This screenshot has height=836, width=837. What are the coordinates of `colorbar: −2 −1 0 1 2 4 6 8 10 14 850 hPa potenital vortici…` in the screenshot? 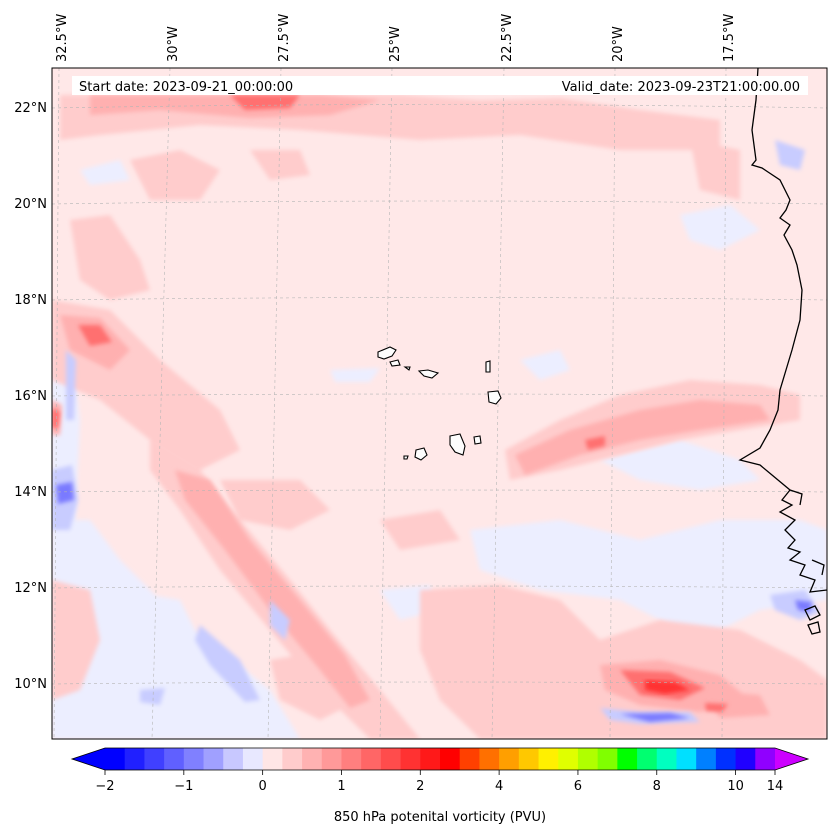 It's located at (440, 786).